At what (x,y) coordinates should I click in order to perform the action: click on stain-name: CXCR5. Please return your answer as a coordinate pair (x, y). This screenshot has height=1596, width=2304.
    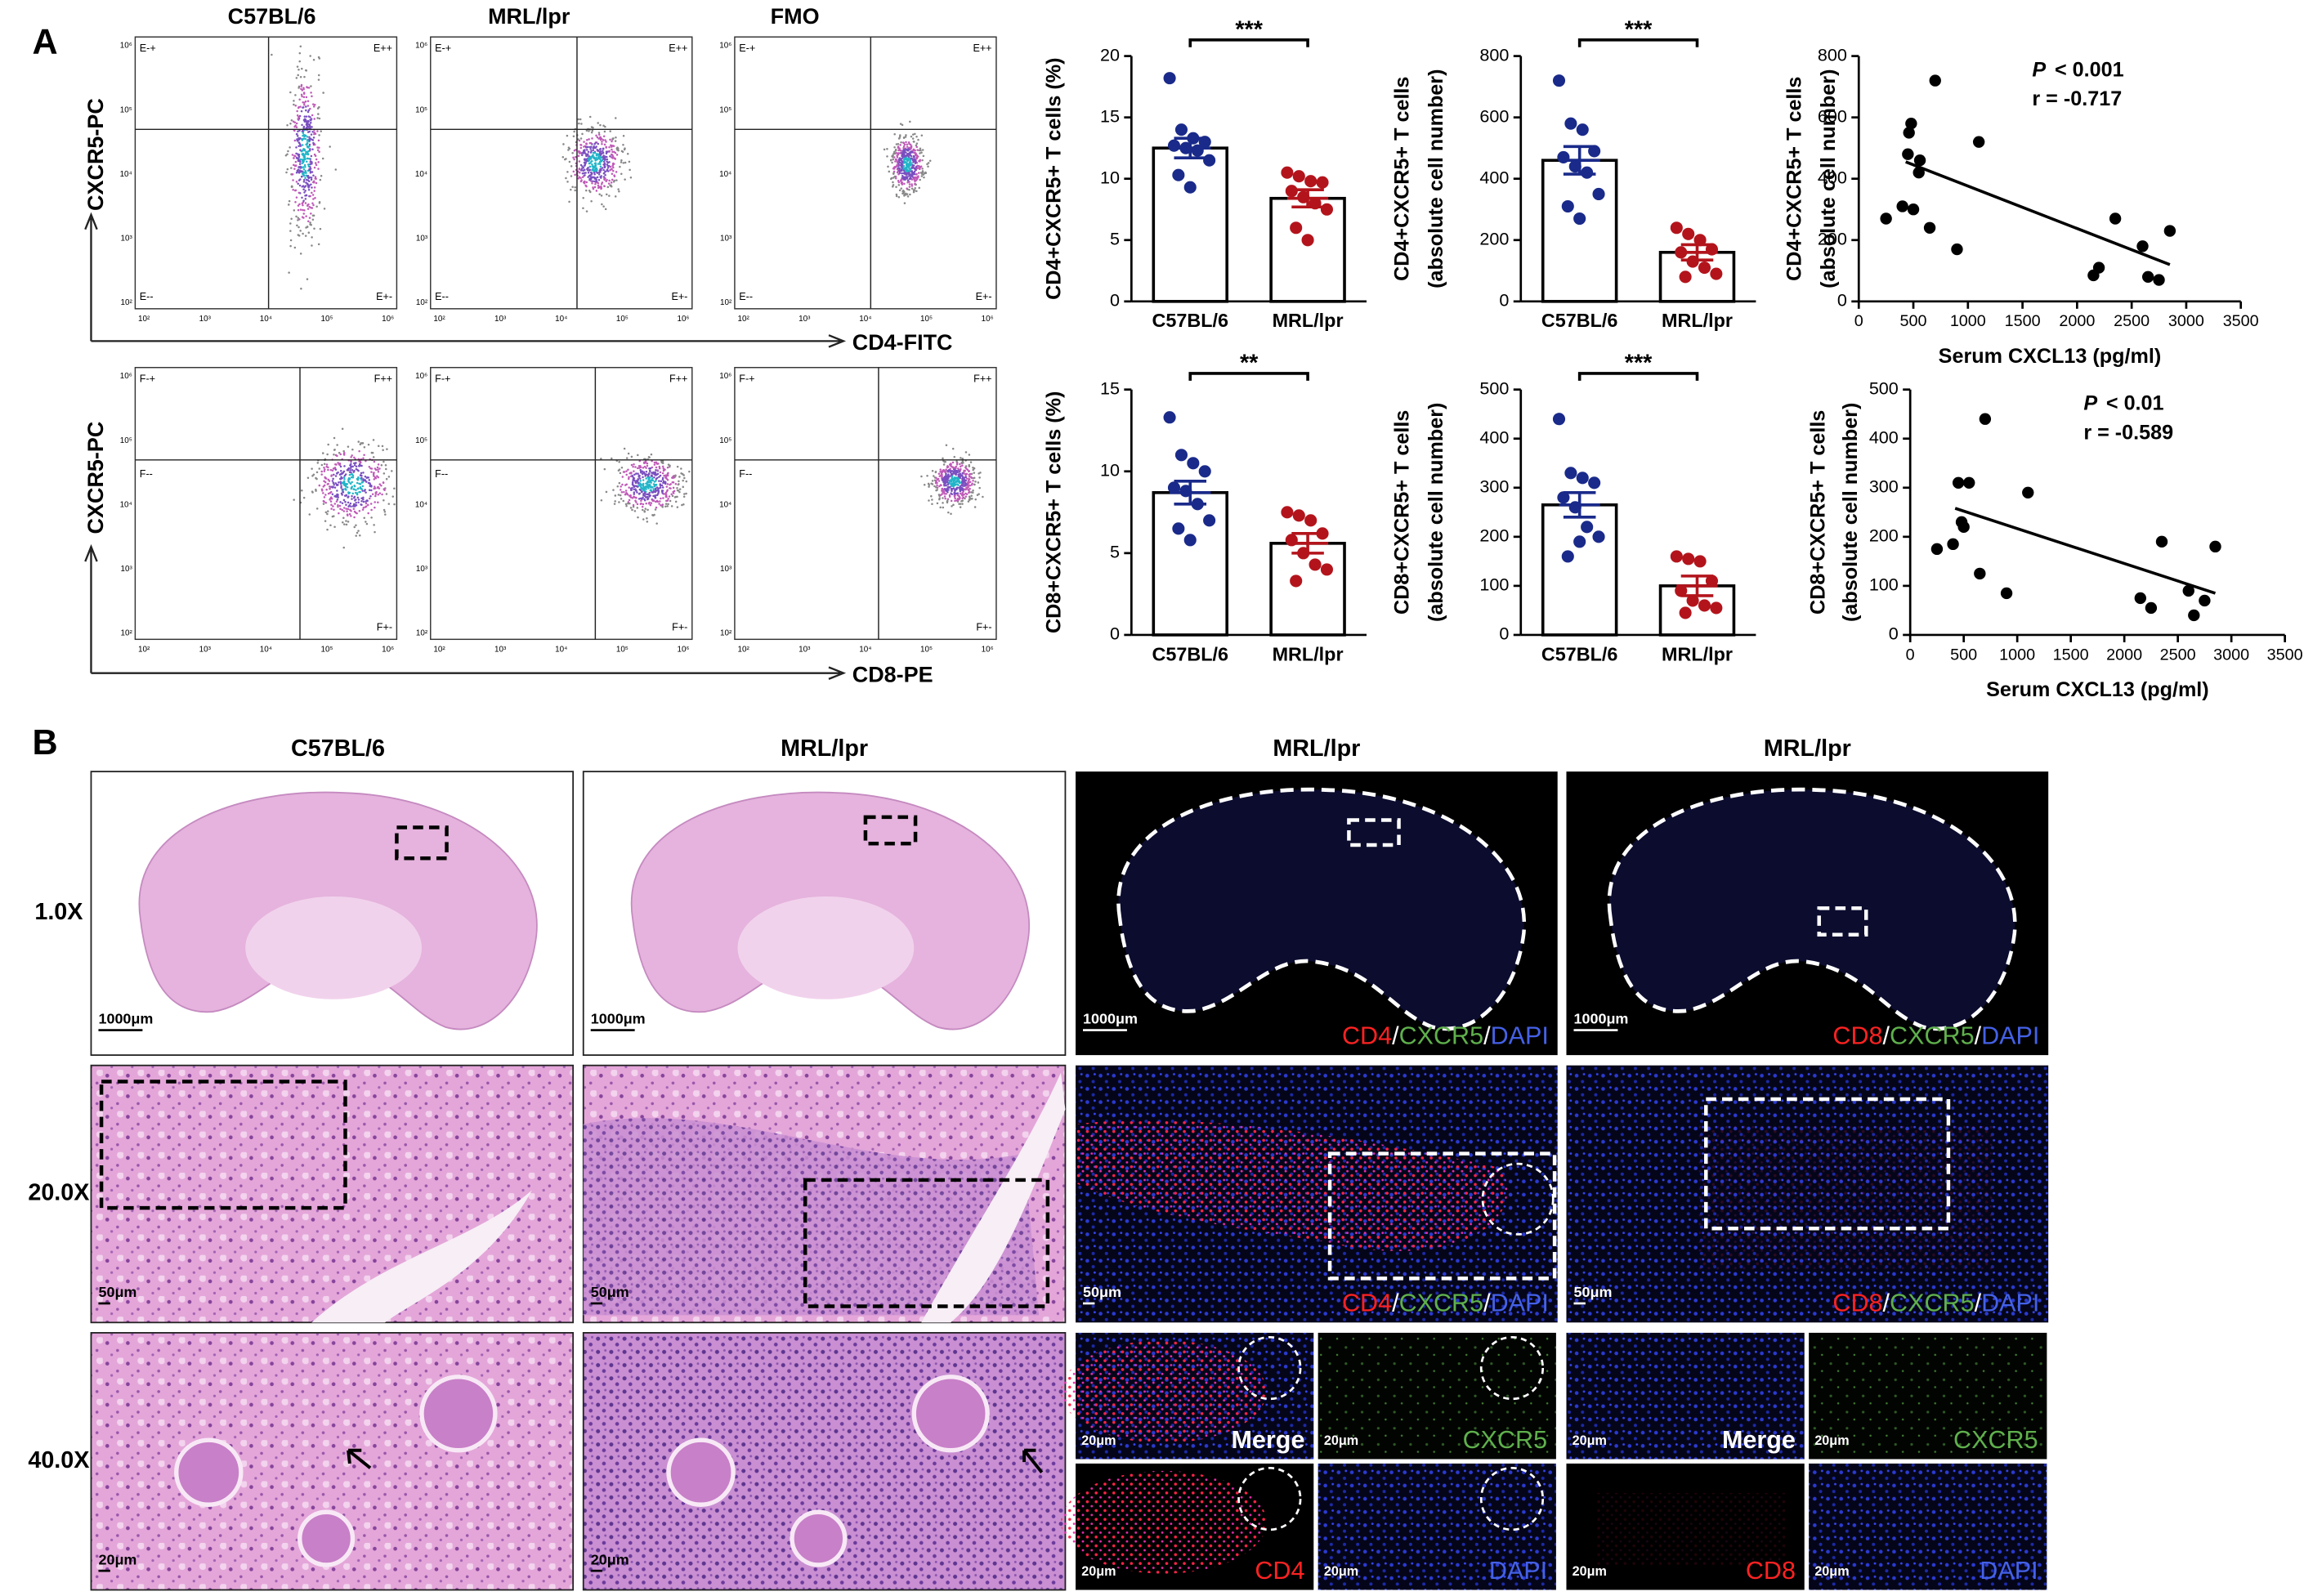
    Looking at the image, I should click on (1933, 1303).